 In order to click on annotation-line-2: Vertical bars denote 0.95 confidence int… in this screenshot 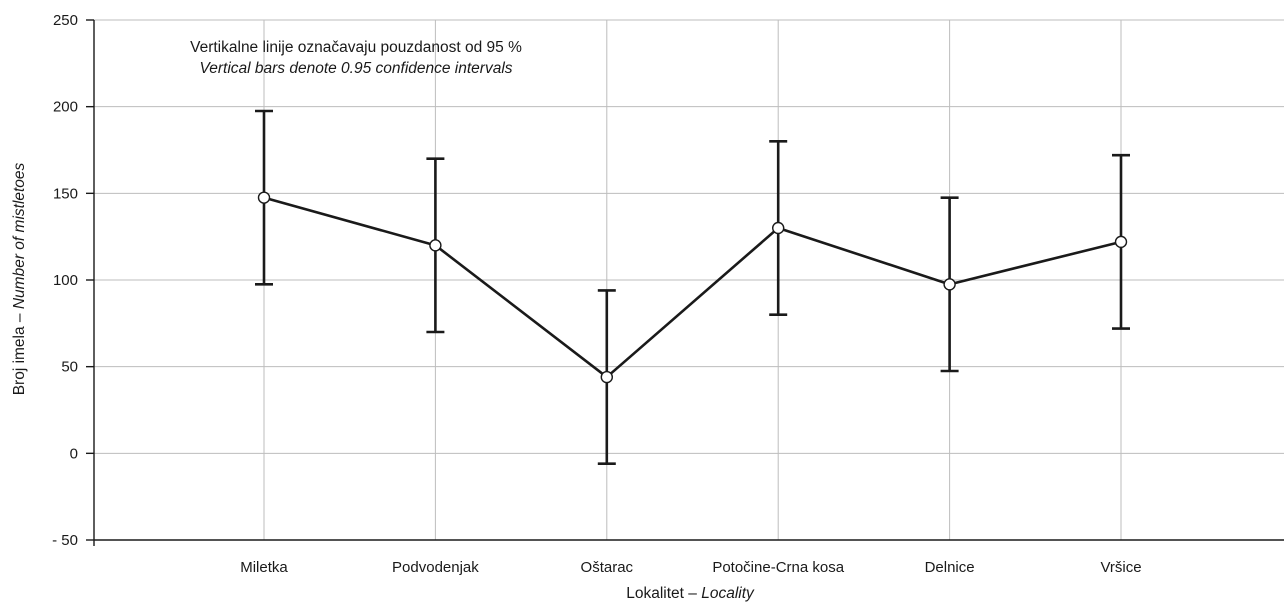, I will do `click(355, 68)`.